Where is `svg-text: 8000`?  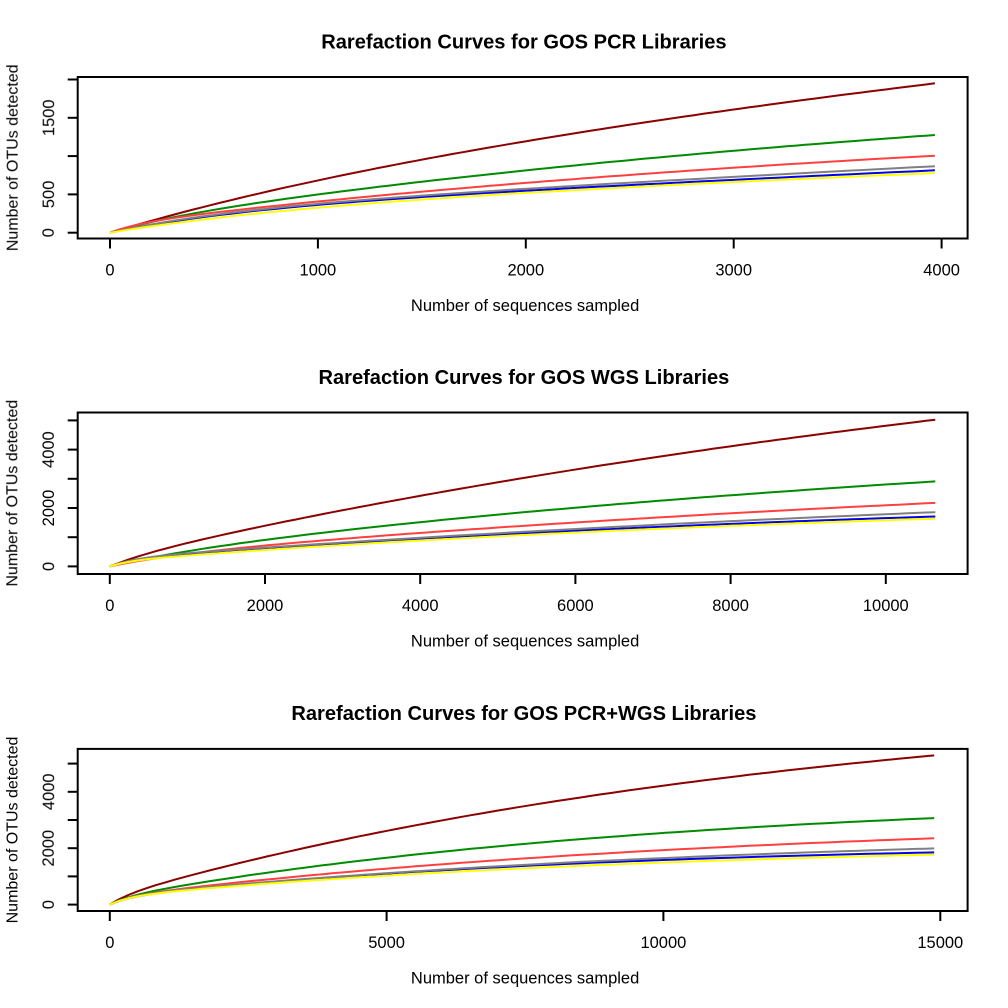
svg-text: 8000 is located at coordinates (730, 606).